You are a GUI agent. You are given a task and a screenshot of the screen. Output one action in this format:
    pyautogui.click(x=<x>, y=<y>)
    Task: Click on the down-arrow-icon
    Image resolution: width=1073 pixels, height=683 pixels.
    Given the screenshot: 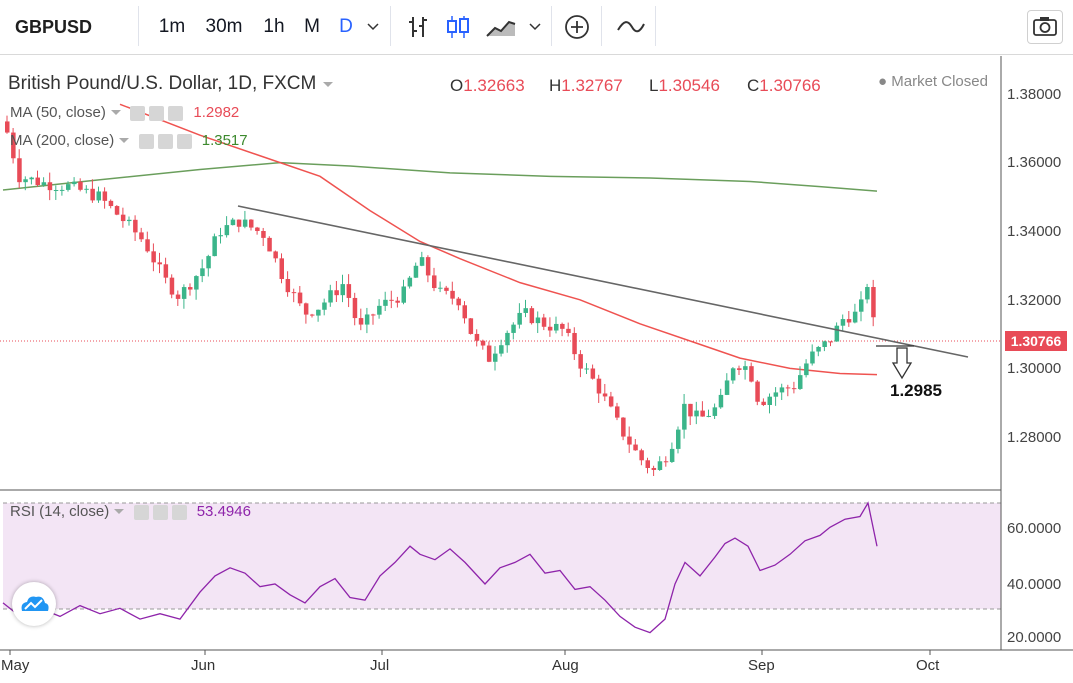 What is the action you would take?
    pyautogui.click(x=902, y=363)
    